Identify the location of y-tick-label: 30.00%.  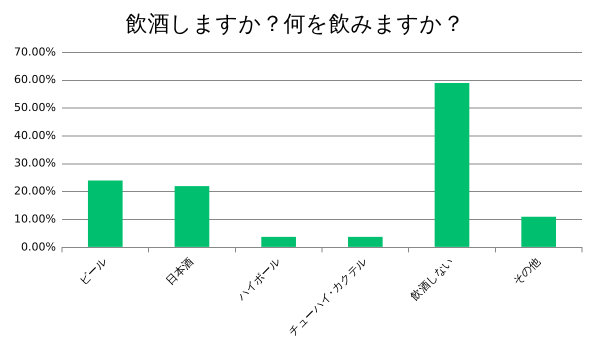
(35, 163).